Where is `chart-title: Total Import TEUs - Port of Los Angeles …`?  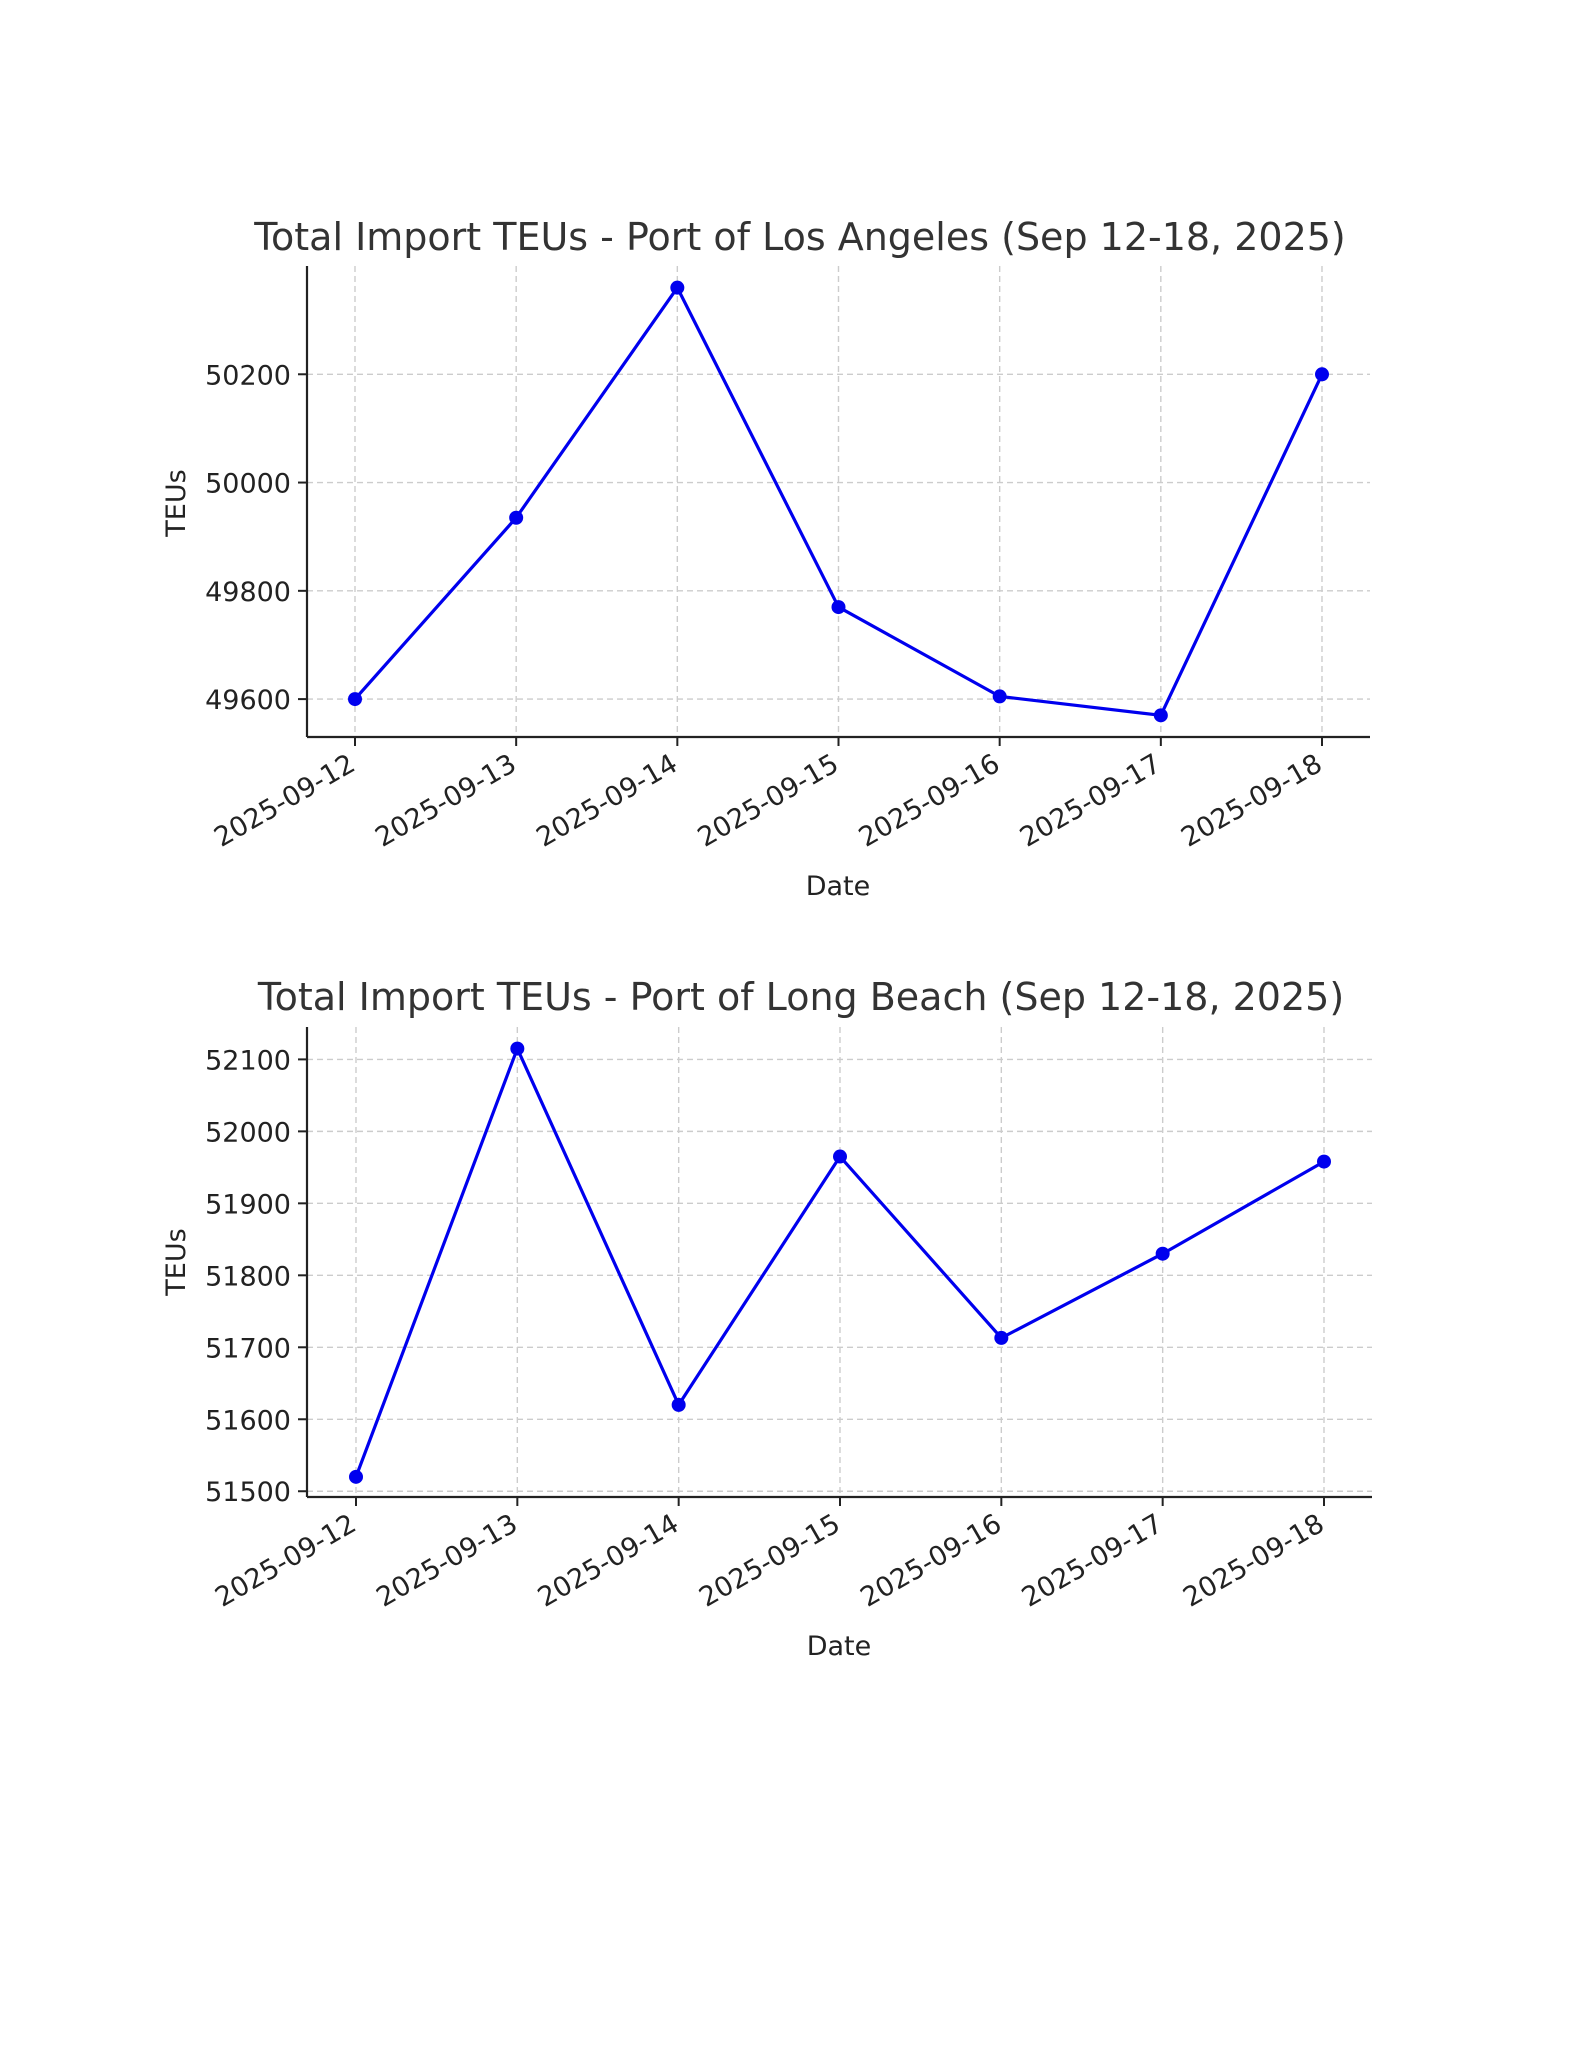
chart-title: Total Import TEUs - Port of Los Angeles … is located at coordinates (799, 237).